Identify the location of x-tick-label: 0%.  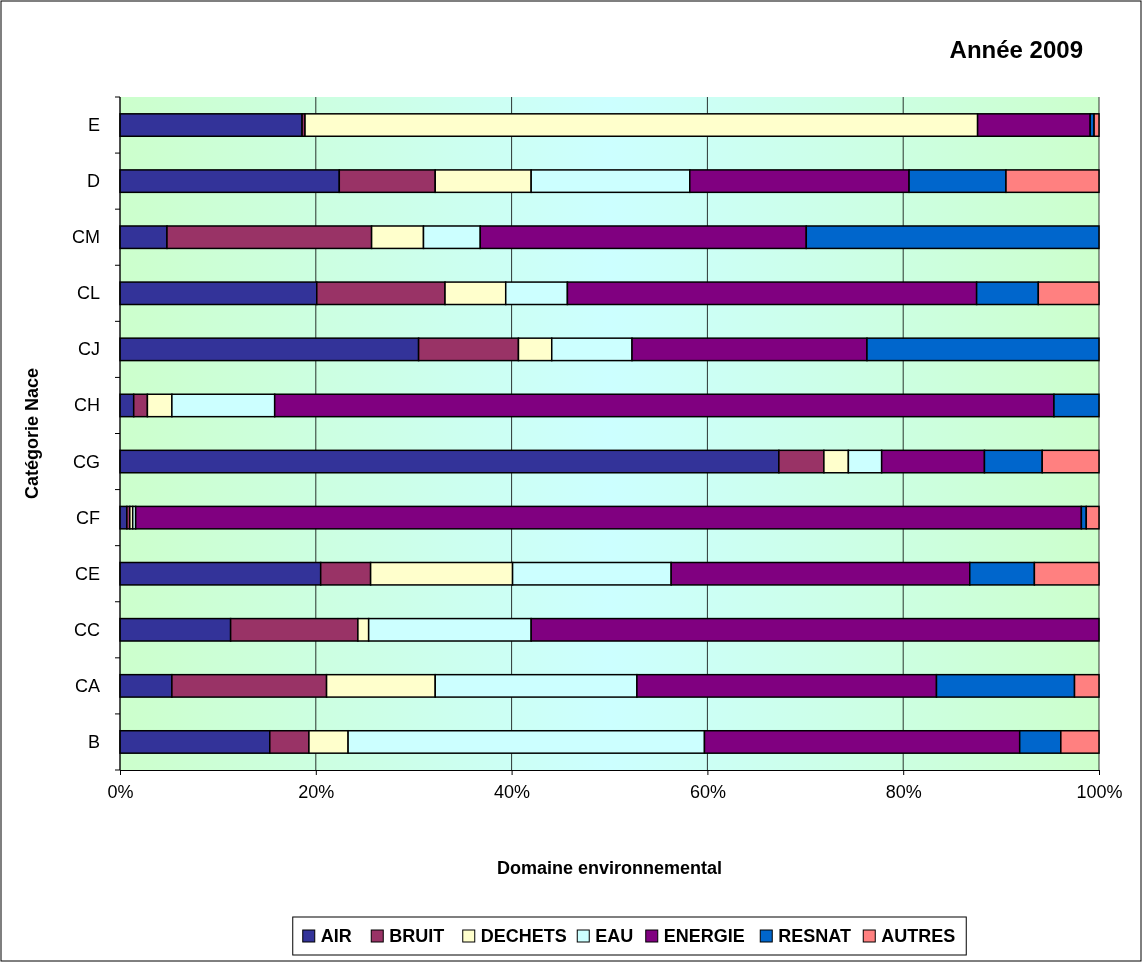
(120, 791).